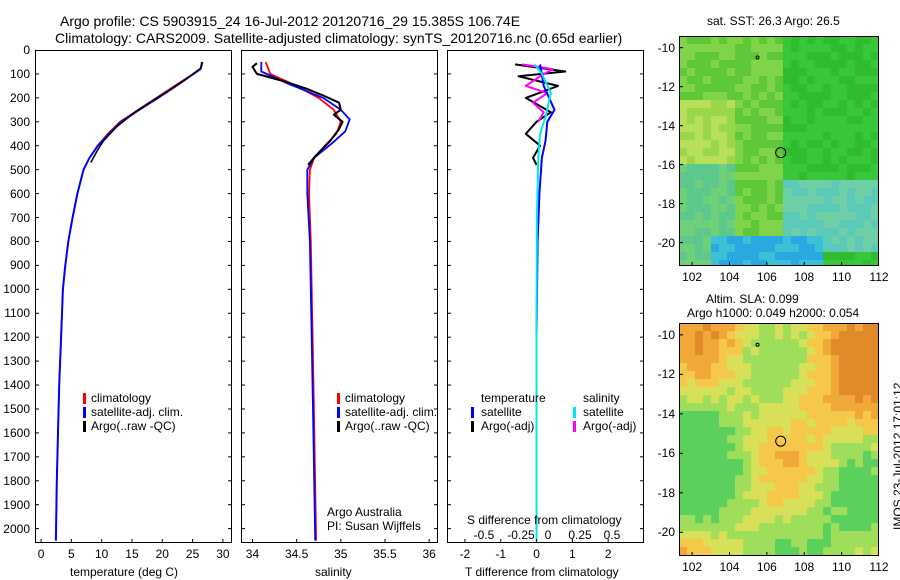 The width and height of the screenshot is (900, 580). What do you see at coordinates (19, 97) in the screenshot?
I see `depth-tick-label: 200` at bounding box center [19, 97].